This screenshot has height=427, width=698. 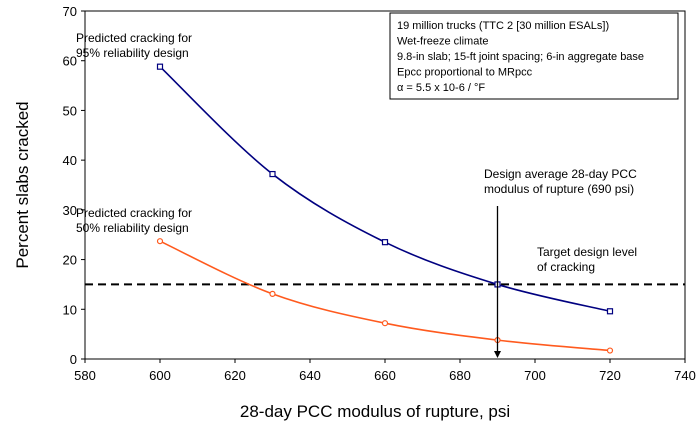 What do you see at coordinates (70, 309) in the screenshot?
I see `y-tick-label: 10` at bounding box center [70, 309].